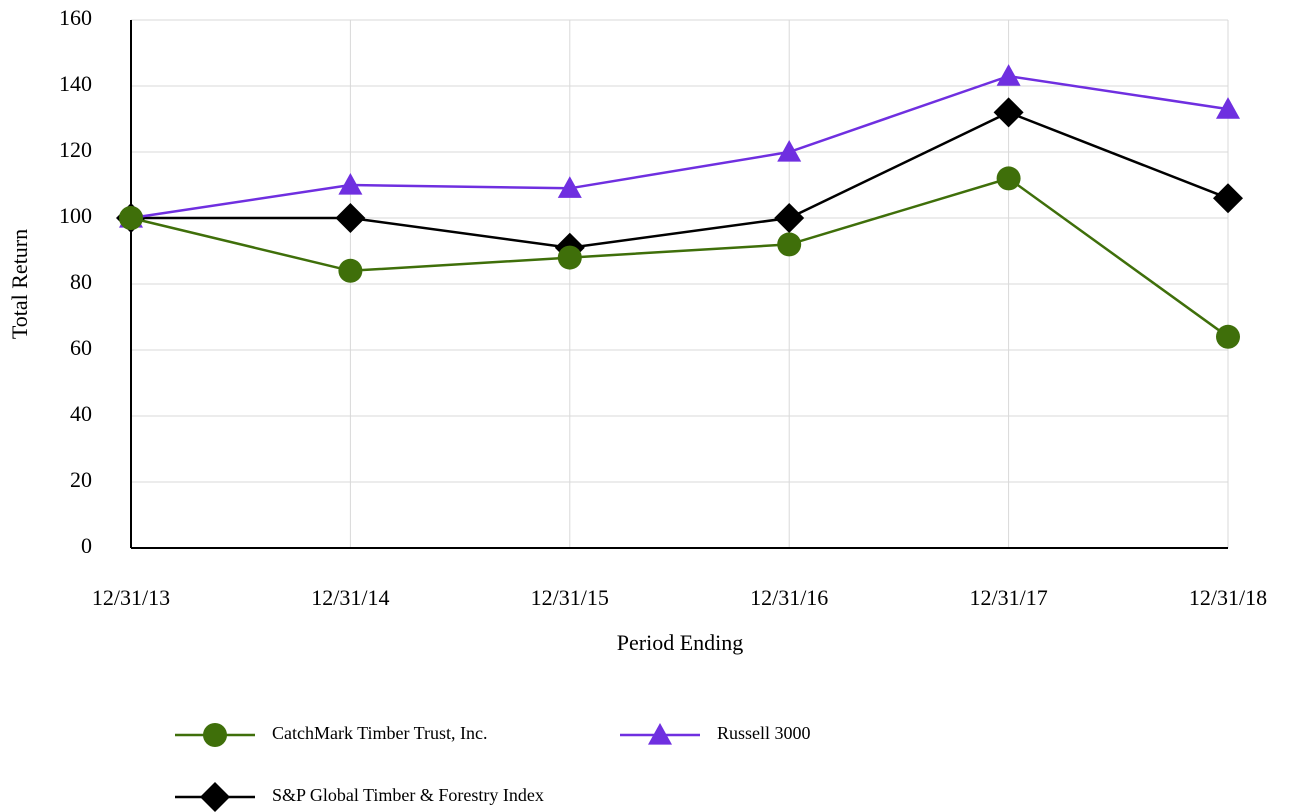  Describe the element at coordinates (75, 149) in the screenshot. I see `y-tick-label: 120` at that location.